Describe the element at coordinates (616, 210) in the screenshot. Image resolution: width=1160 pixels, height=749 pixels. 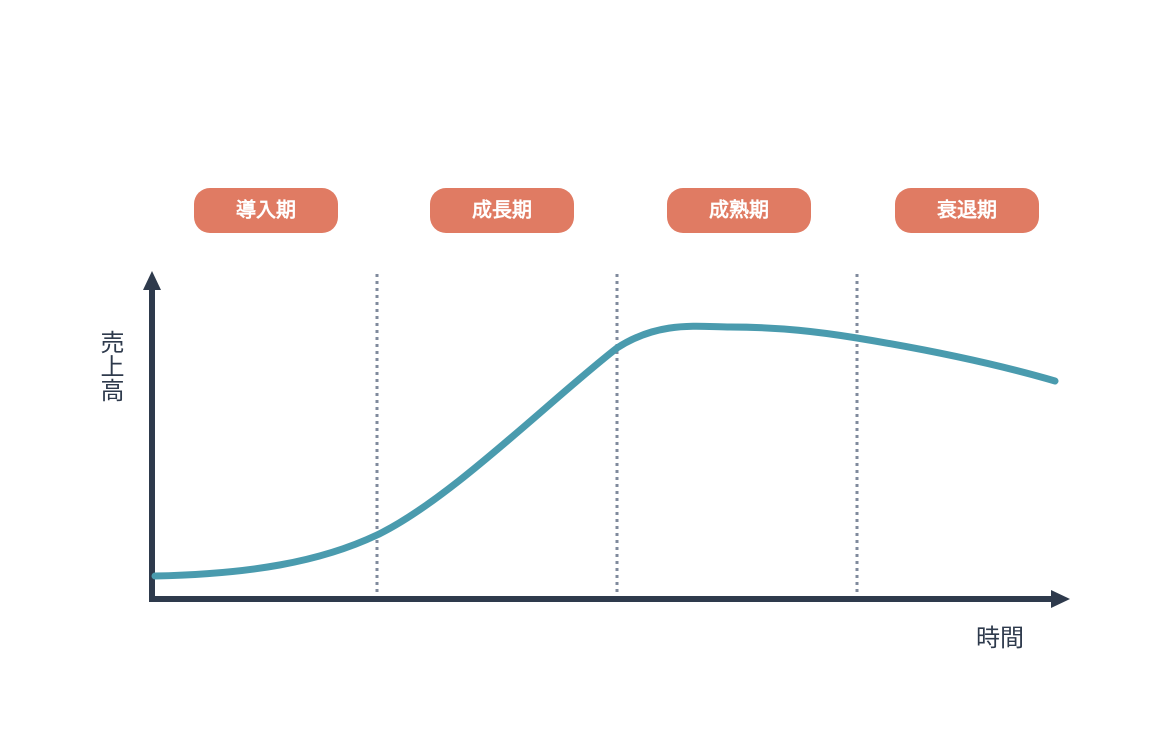
I see `stage-group: 導入期 成長期 成熟期 衰退期` at that location.